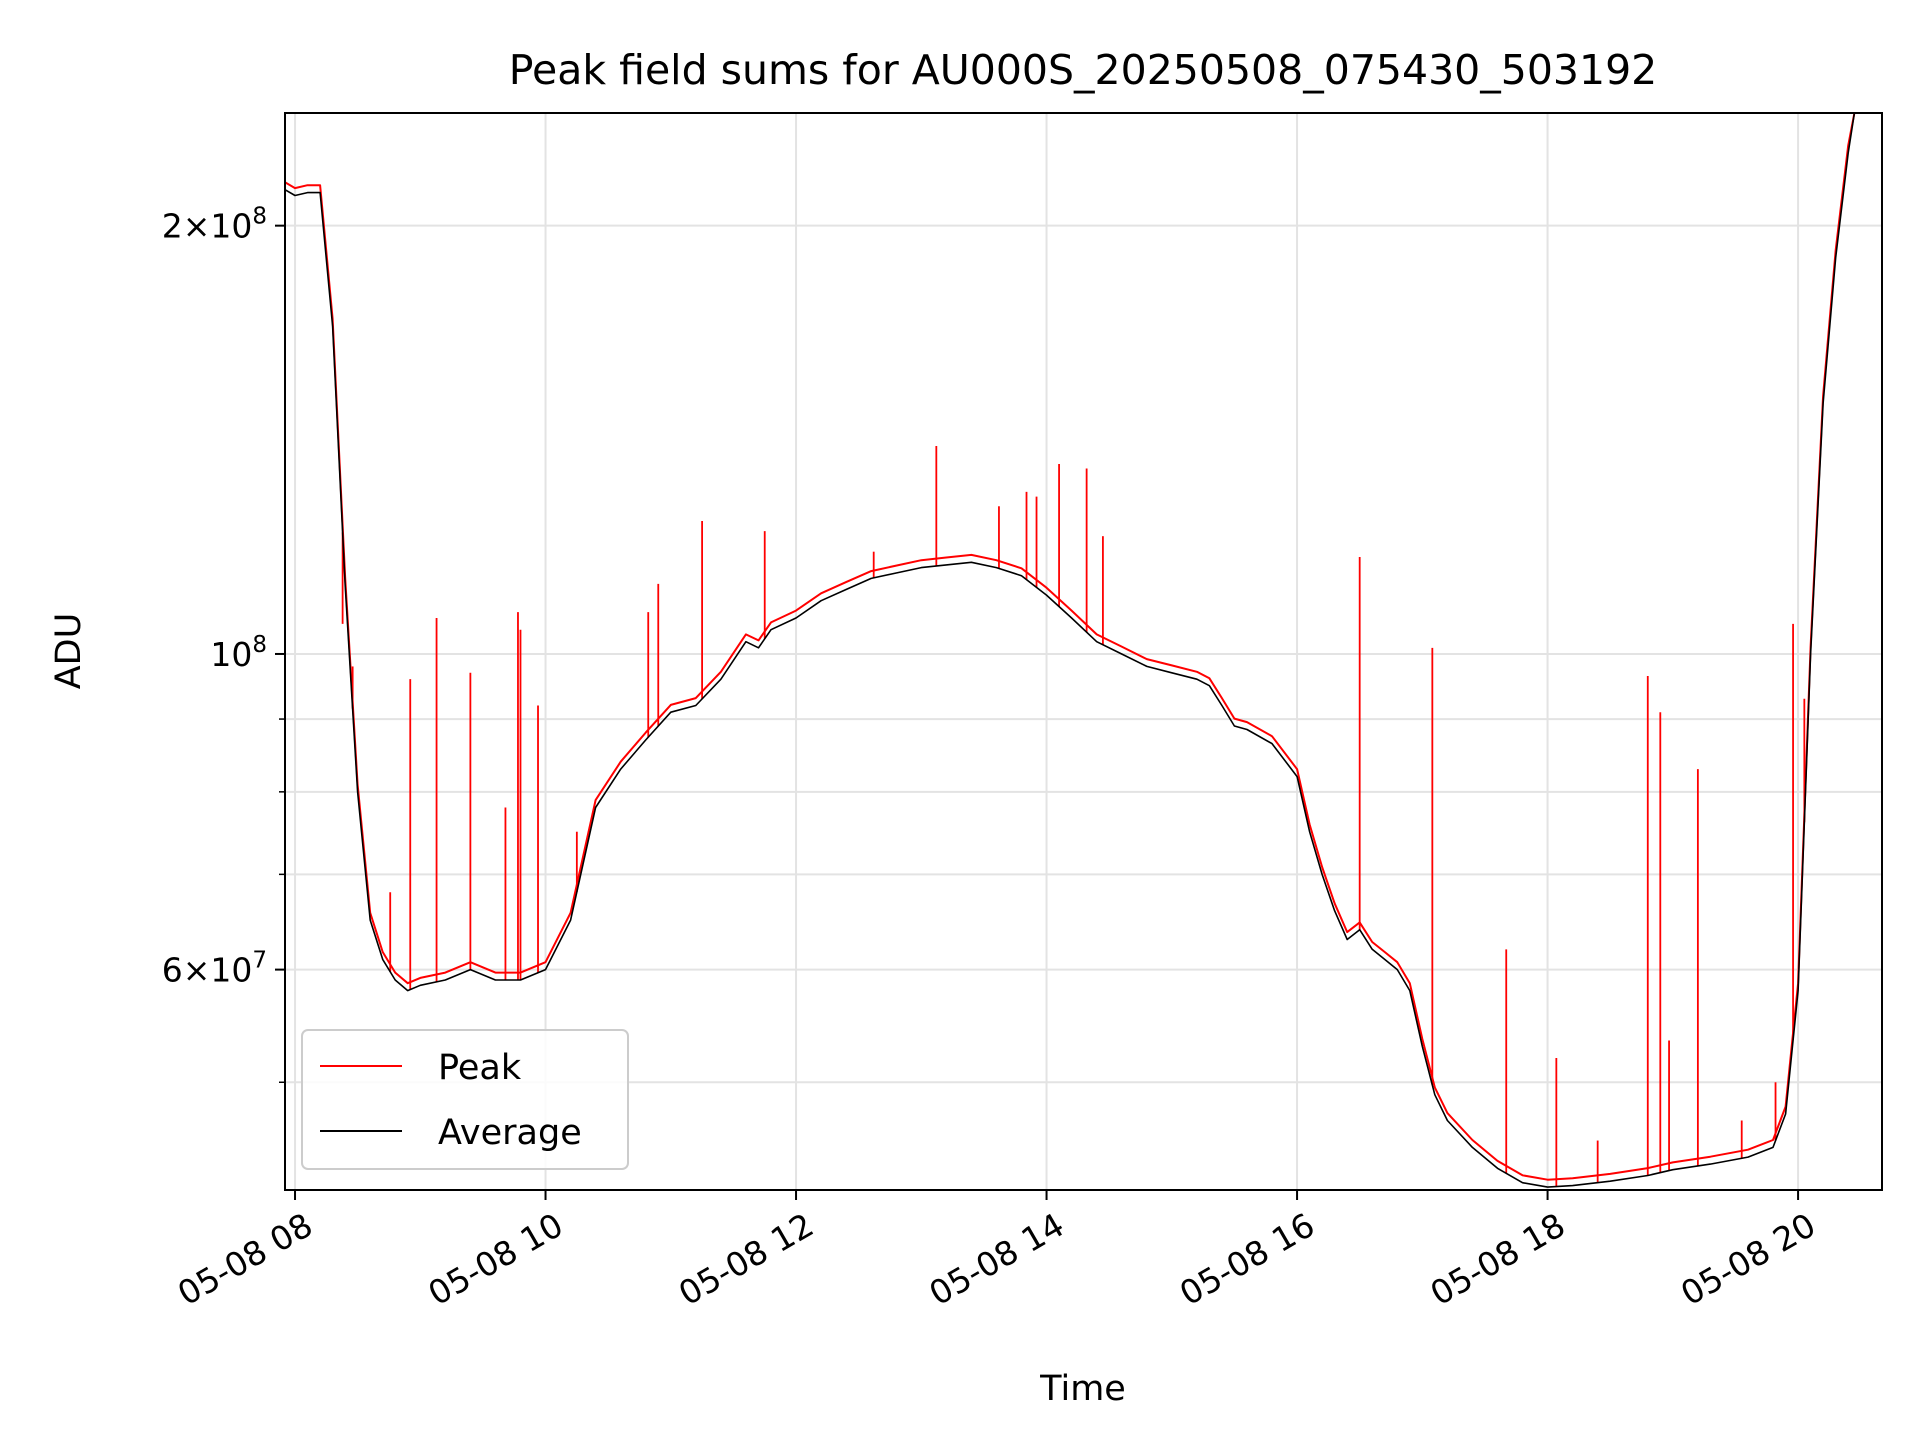 The height and width of the screenshot is (1440, 1920). Describe the element at coordinates (69, 651) in the screenshot. I see `y-axis-label: ADU` at that location.